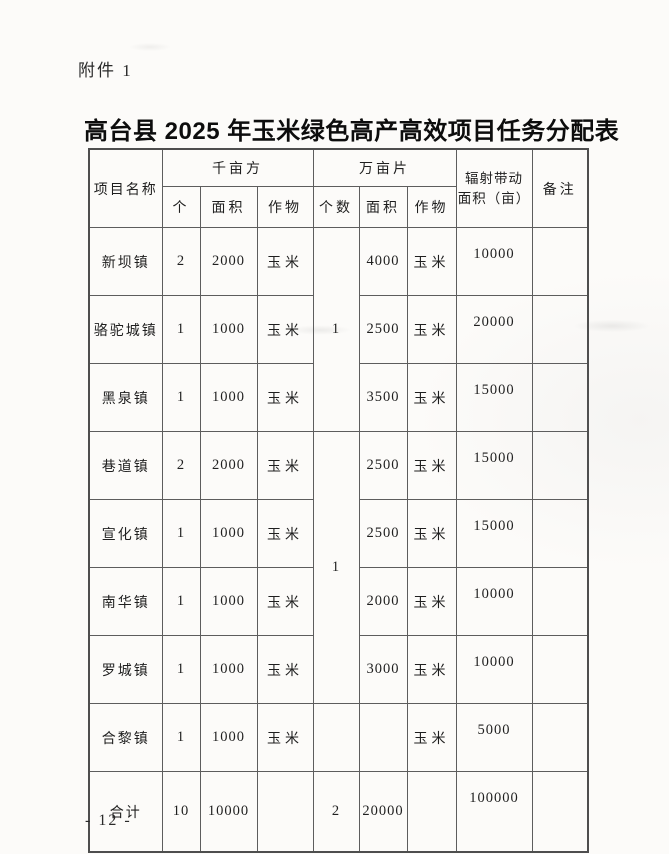 The image size is (669, 854). I want to click on cell-w-count-merged-2: 1, so click(336, 567).